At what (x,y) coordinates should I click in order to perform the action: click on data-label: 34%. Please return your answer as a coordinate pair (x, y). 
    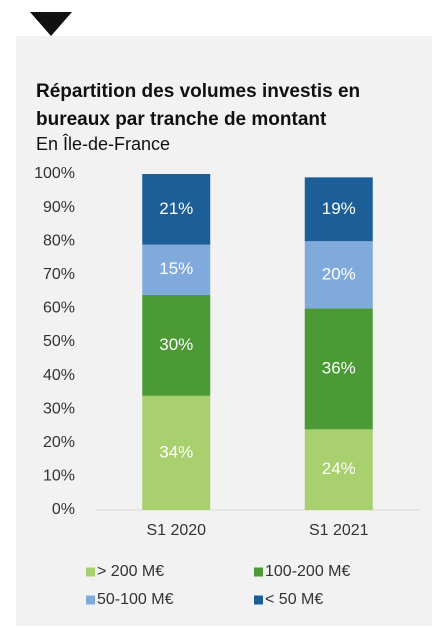
    Looking at the image, I should click on (176, 451).